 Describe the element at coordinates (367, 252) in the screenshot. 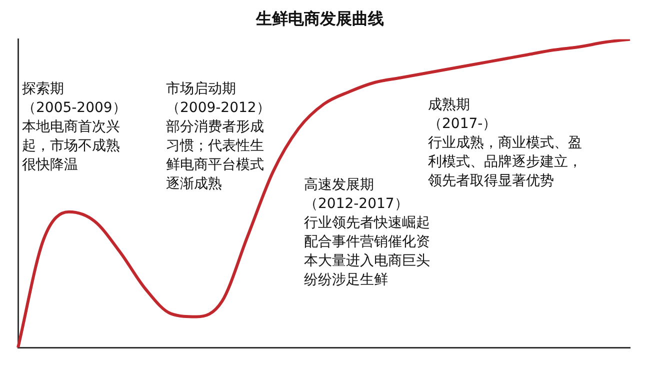

I see `annotation: 行业领先者快速崛起配合事件营销催化资本大量进入电商巨头纷纷涉足生鲜` at that location.